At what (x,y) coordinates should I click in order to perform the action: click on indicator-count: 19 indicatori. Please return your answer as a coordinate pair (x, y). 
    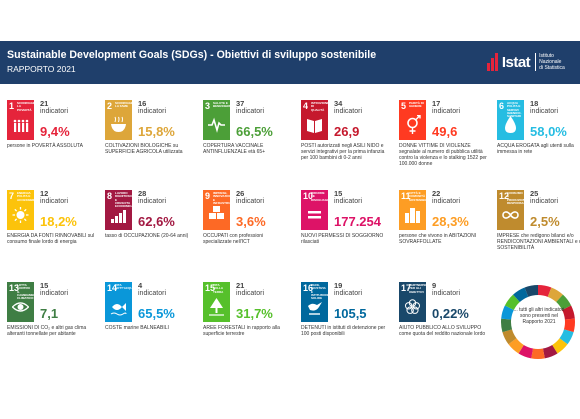
    Looking at the image, I should click on (348, 289).